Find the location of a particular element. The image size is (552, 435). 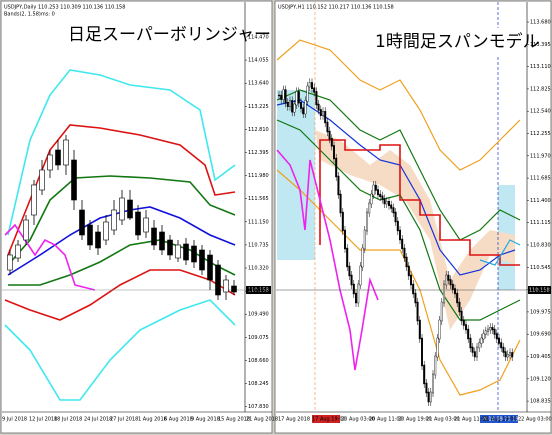

date-label: 15 Aug 2018 is located at coordinates (234, 420).